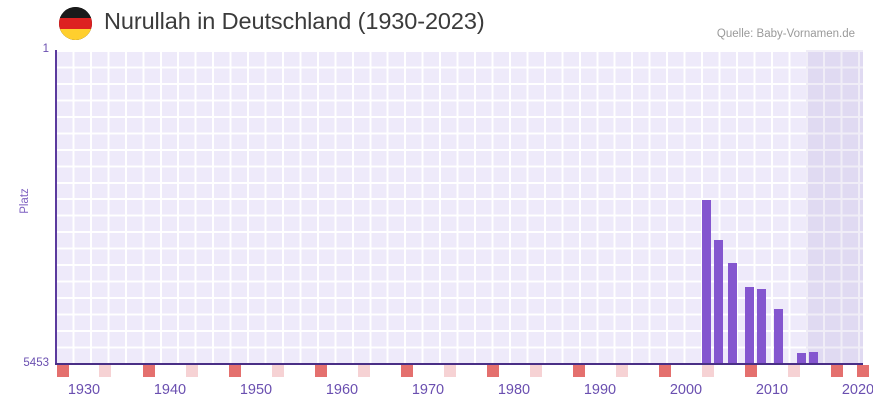 The height and width of the screenshot is (412, 873). Describe the element at coordinates (256, 390) in the screenshot. I see `x-axis-tick-label: 1950` at that location.